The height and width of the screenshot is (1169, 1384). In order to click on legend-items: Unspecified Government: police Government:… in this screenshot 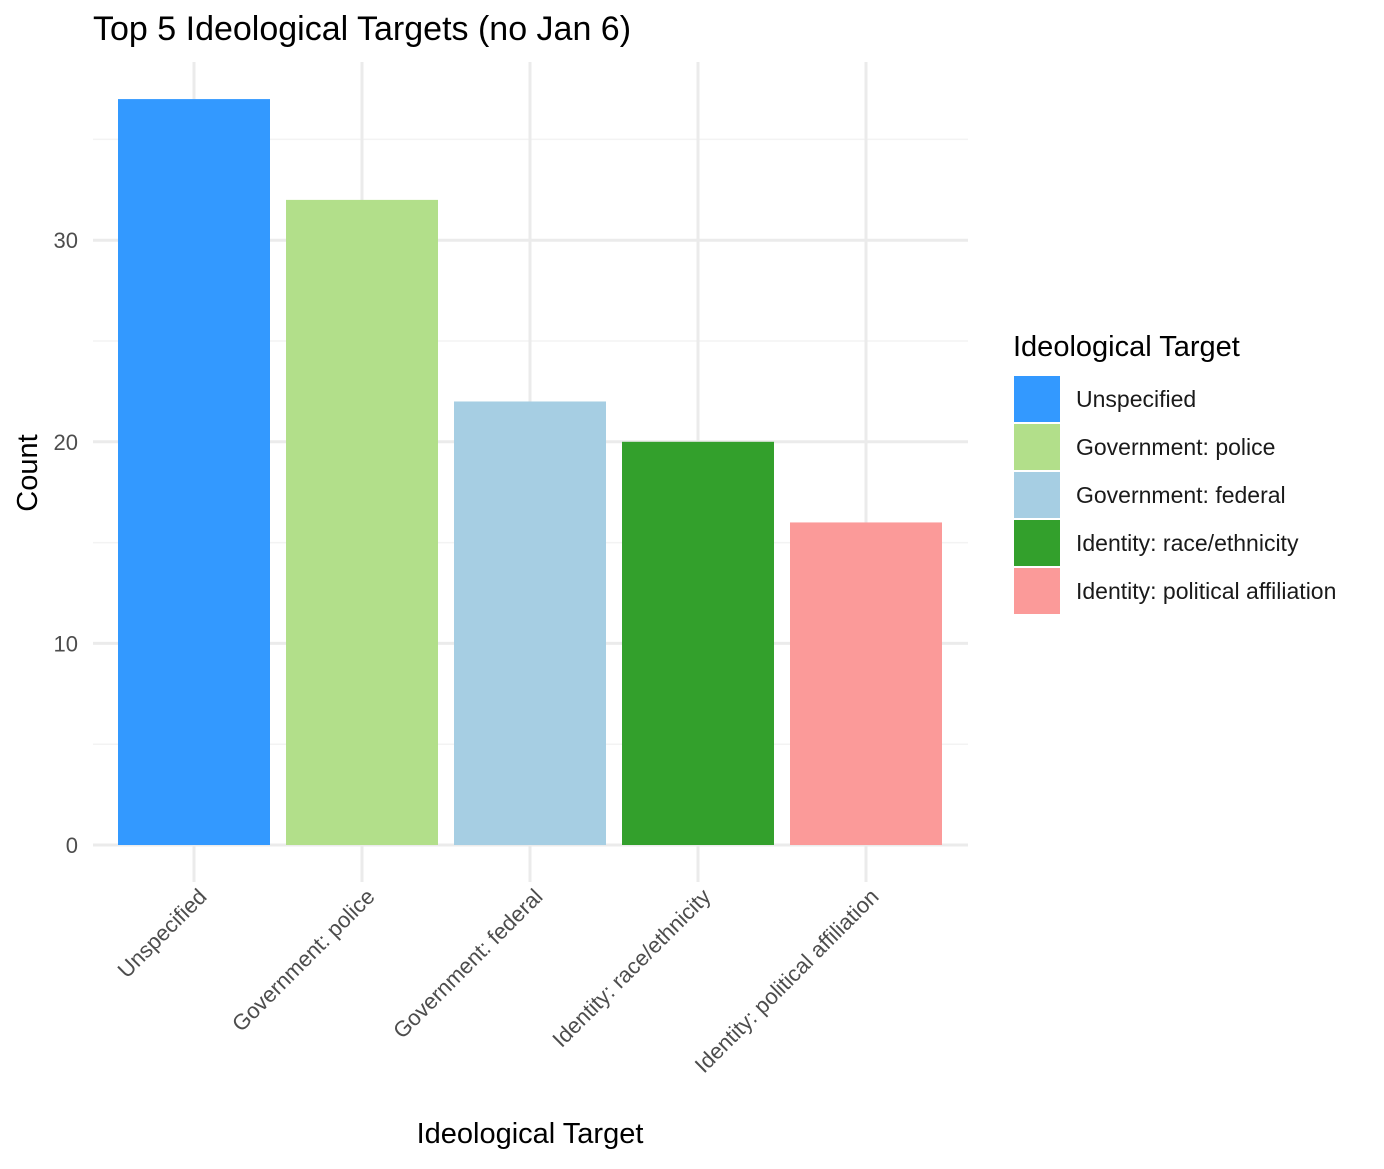, I will do `click(1175, 495)`.